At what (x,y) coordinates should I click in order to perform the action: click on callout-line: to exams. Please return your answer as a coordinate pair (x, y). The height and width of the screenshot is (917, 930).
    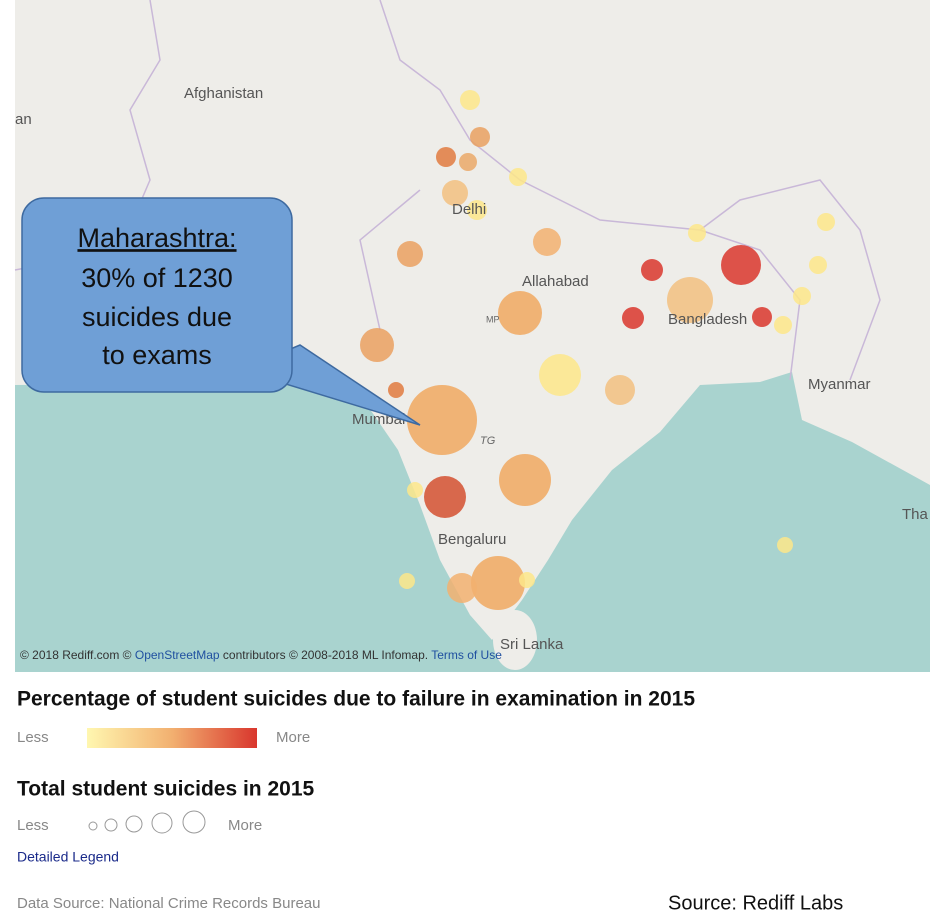
    Looking at the image, I should click on (157, 355).